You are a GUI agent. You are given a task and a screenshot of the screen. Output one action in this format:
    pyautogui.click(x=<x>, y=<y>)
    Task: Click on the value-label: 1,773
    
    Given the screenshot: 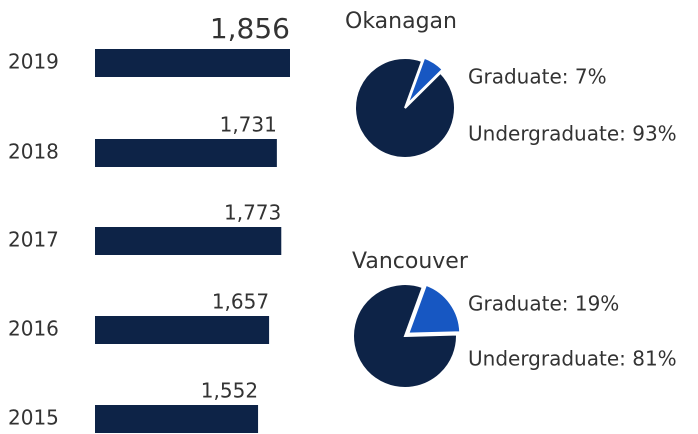 What is the action you would take?
    pyautogui.click(x=252, y=213)
    